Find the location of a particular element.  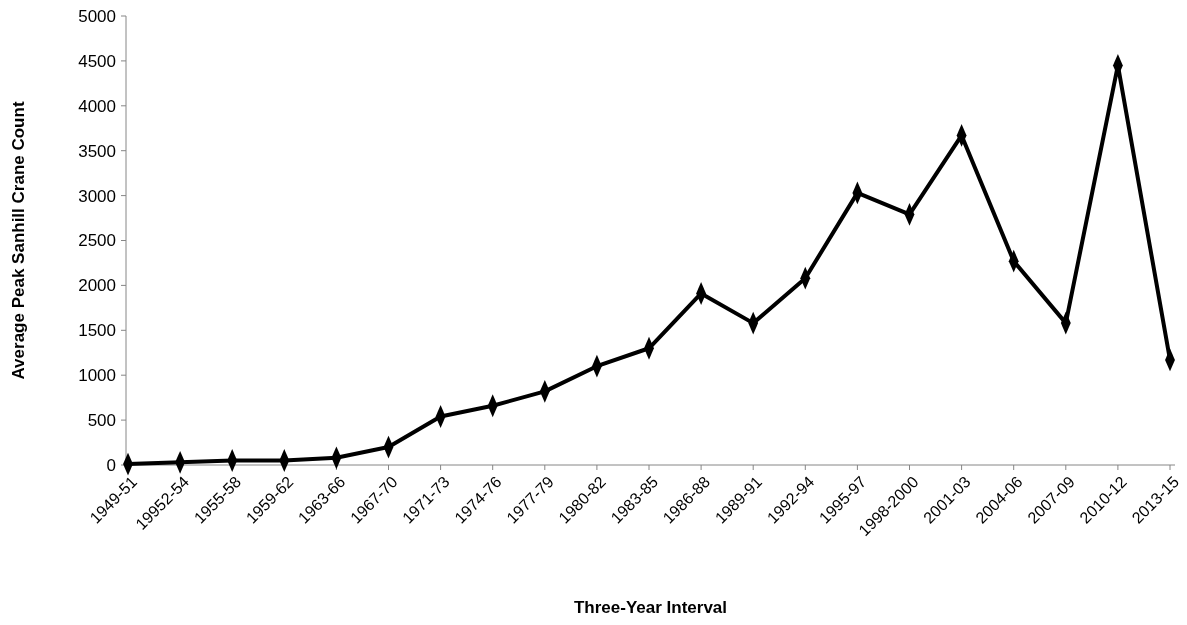

y-tick-label: 0 is located at coordinates (111, 465).